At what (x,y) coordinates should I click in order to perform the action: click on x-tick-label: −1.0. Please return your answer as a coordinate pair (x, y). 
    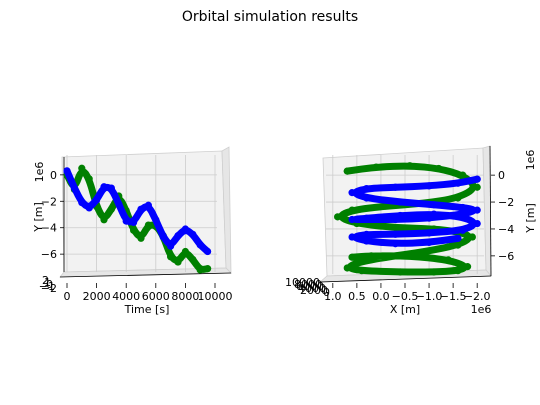
    Looking at the image, I should click on (429, 296).